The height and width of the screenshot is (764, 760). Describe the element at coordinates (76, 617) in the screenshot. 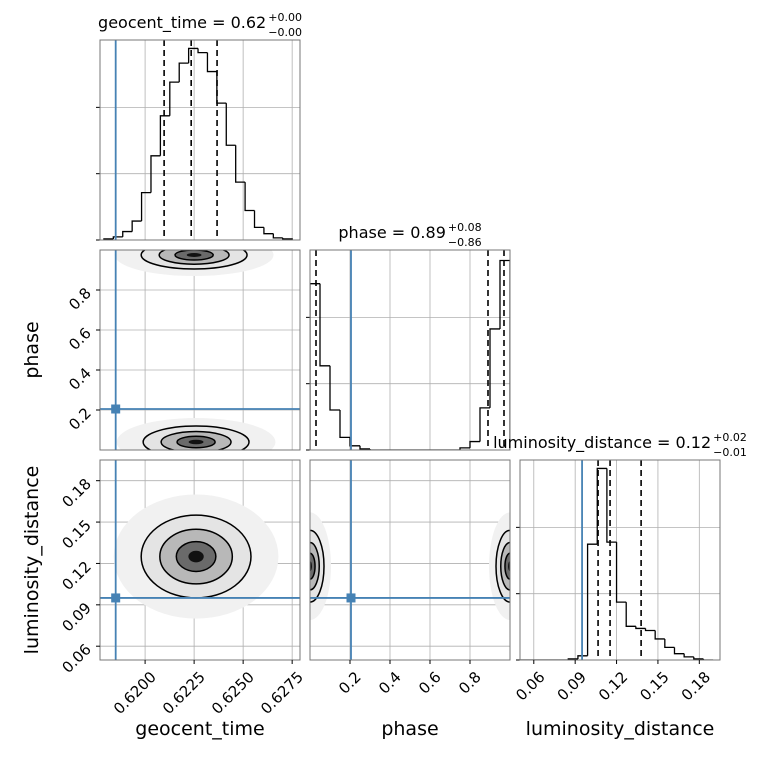

I see `y-tick-label: 0.09` at that location.